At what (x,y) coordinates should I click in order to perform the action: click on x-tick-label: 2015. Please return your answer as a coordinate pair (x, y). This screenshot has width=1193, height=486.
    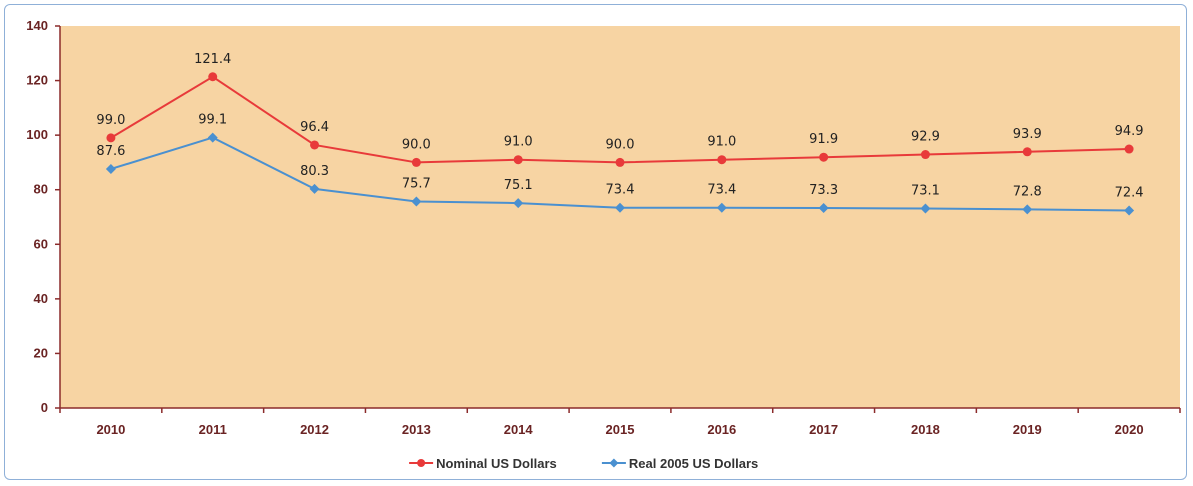
    Looking at the image, I should click on (620, 429).